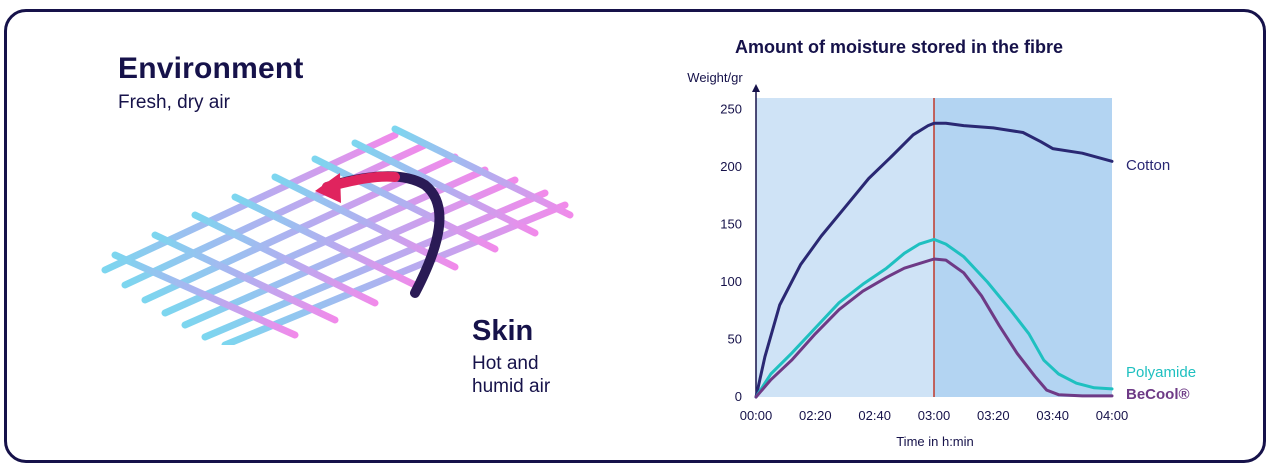 This screenshot has width=1274, height=472. I want to click on x-tick-label: 02:40, so click(874, 415).